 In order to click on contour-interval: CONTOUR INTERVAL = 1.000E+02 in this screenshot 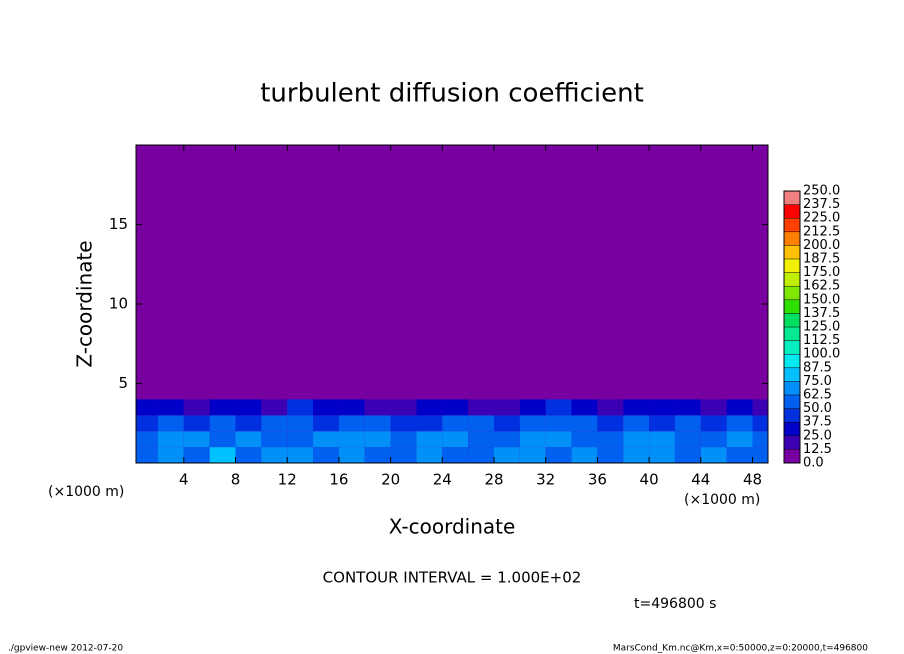, I will do `click(452, 578)`.